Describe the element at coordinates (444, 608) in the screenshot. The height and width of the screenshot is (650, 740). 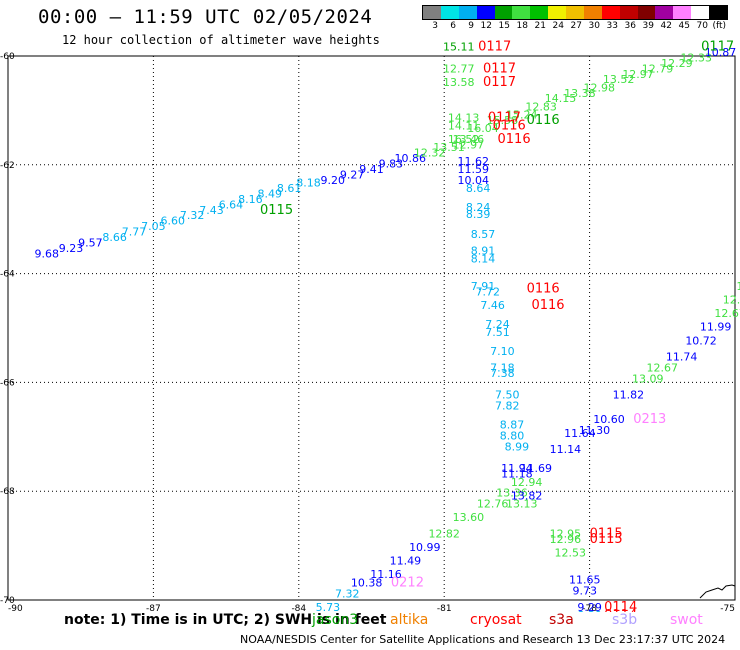
I see `x-tick-label: -81` at that location.